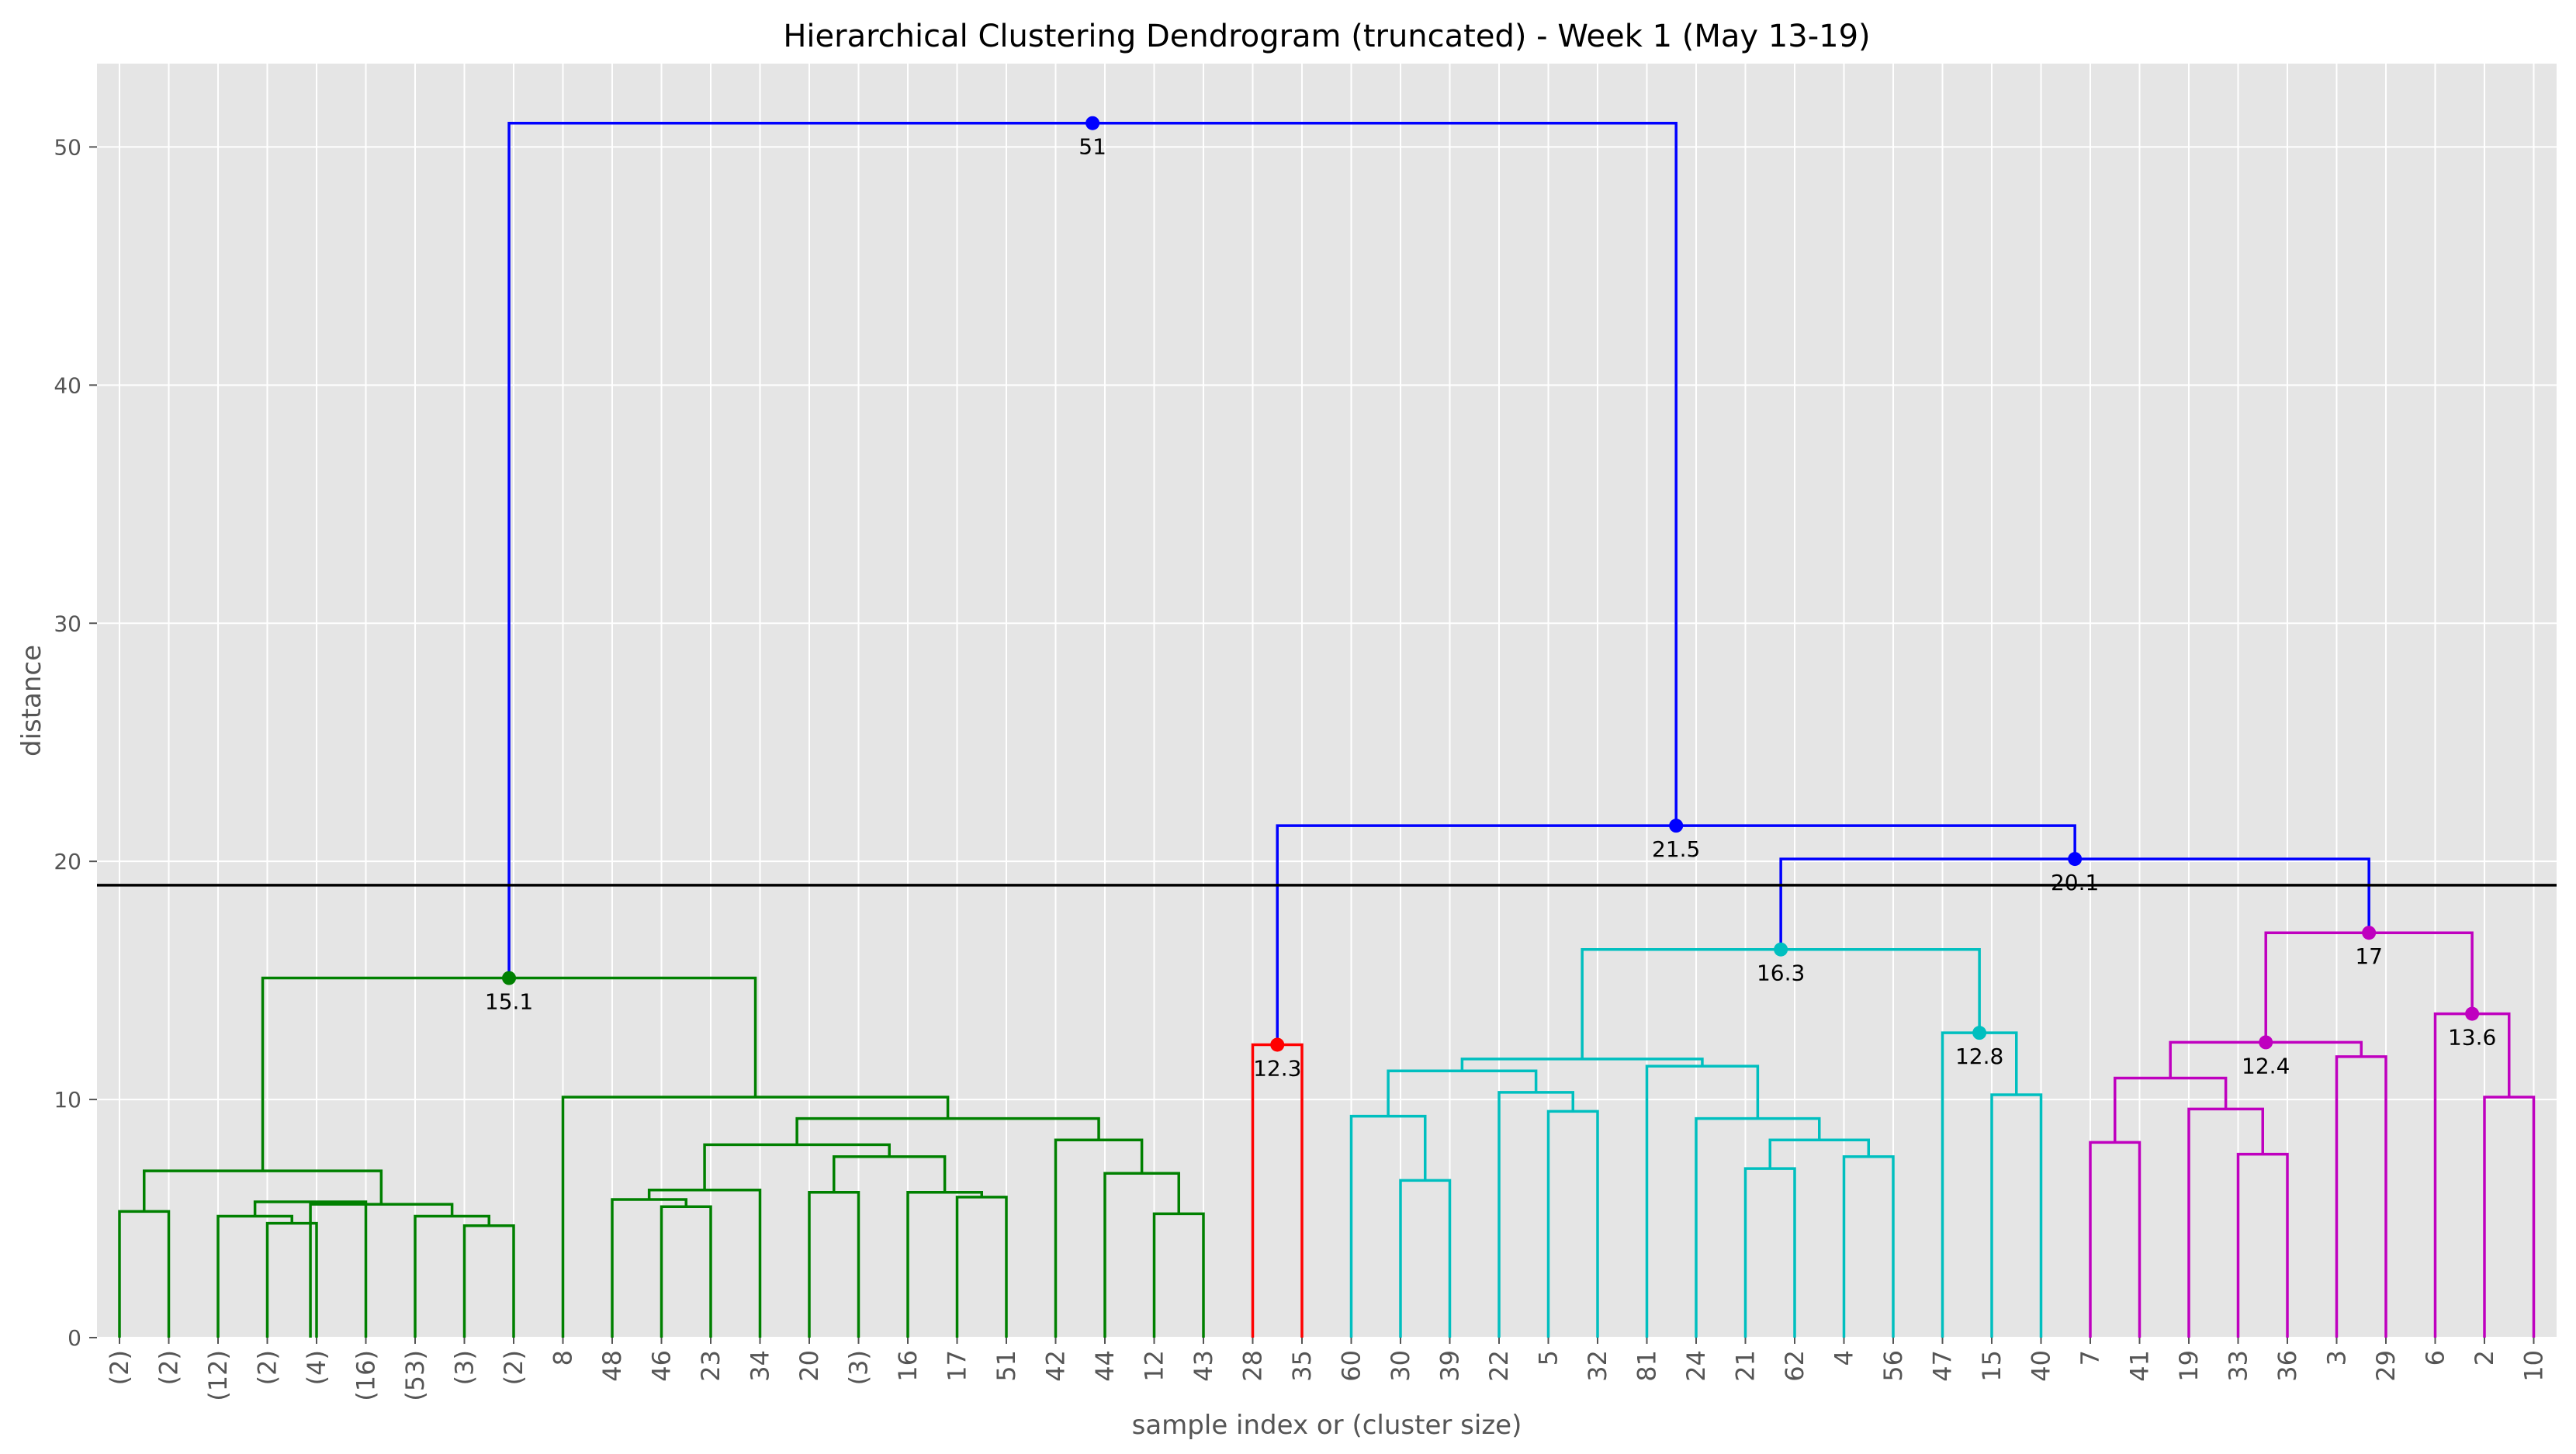  Describe the element at coordinates (2189, 1366) in the screenshot. I see `leaf-label: 19` at that location.